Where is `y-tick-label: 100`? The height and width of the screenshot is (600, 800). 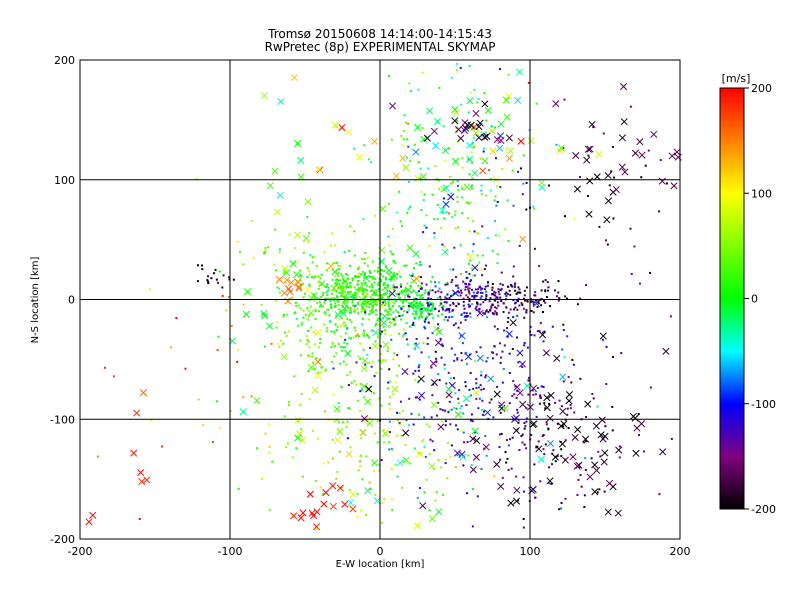 y-tick-label: 100 is located at coordinates (64, 180).